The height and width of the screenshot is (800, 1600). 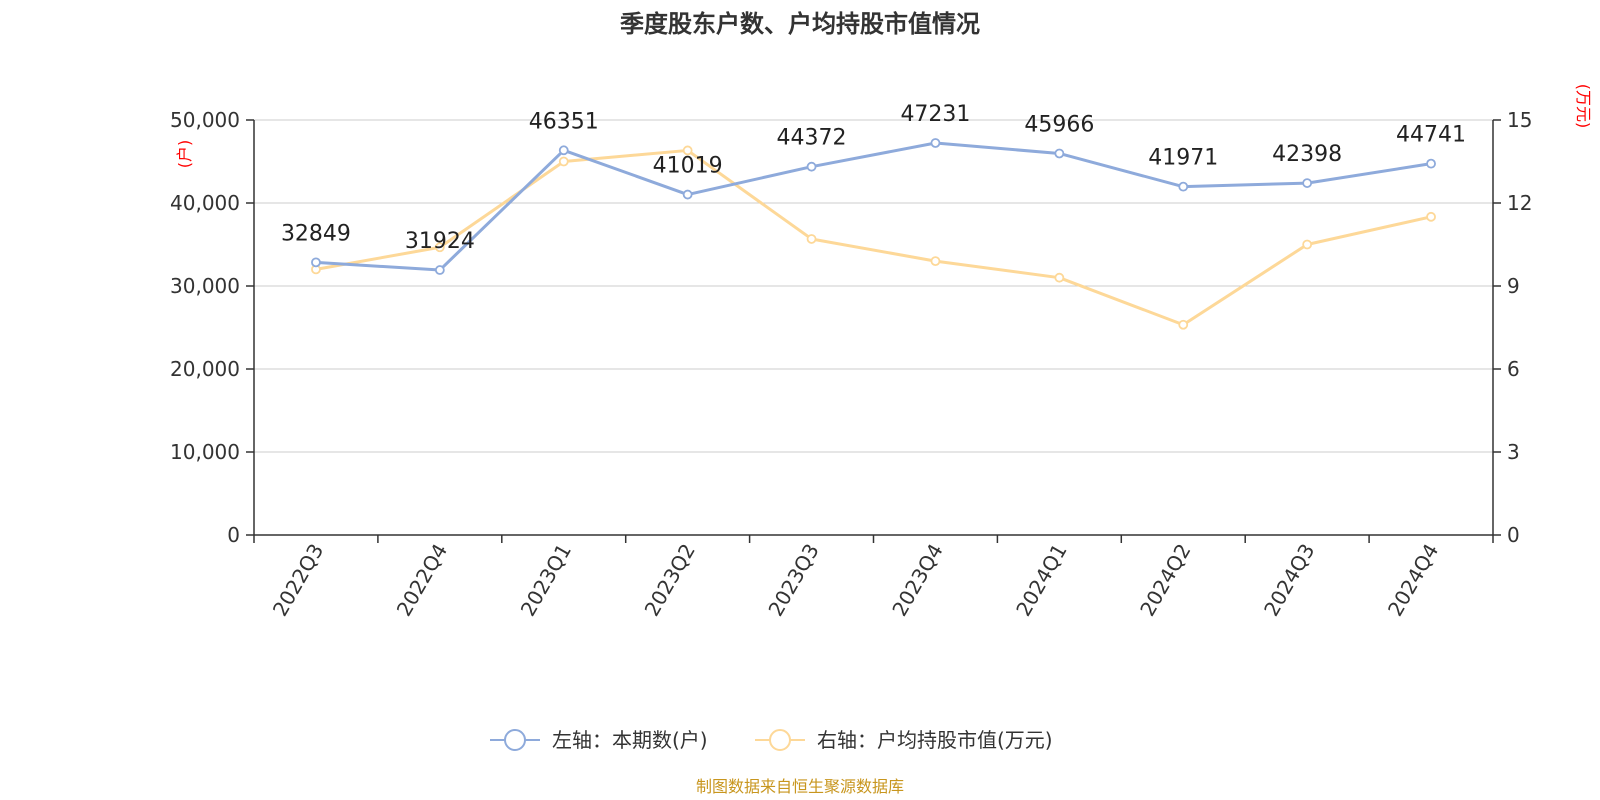 What do you see at coordinates (793, 580) in the screenshot?
I see `x-tick-label: 2023Q3` at bounding box center [793, 580].